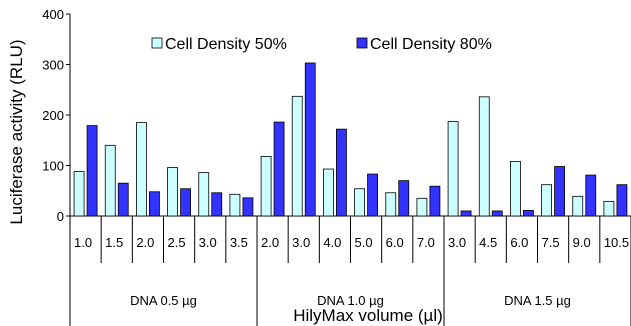 The height and width of the screenshot is (326, 631). What do you see at coordinates (350, 300) in the screenshot?
I see `x-group-label: DNA 1.0 µg` at bounding box center [350, 300].